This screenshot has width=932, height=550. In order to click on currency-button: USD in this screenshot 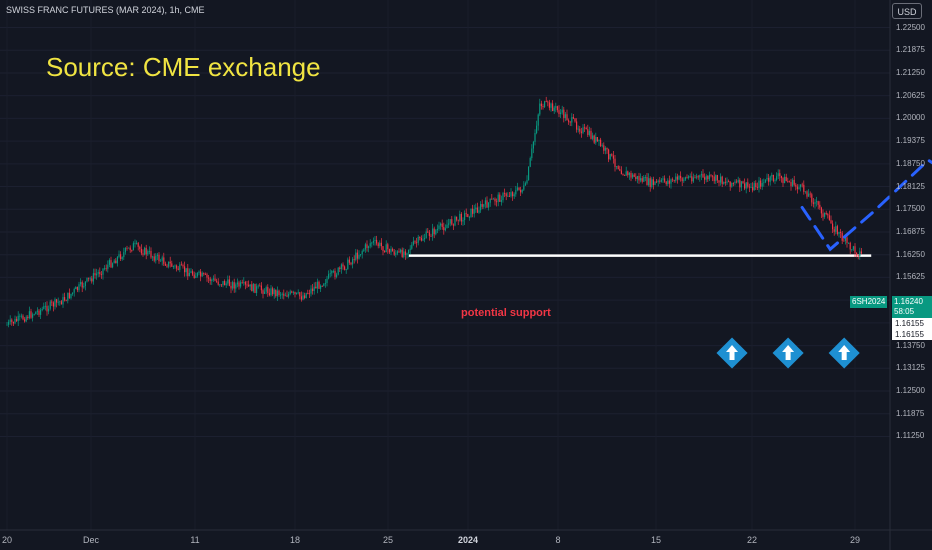, I will do `click(907, 11)`.